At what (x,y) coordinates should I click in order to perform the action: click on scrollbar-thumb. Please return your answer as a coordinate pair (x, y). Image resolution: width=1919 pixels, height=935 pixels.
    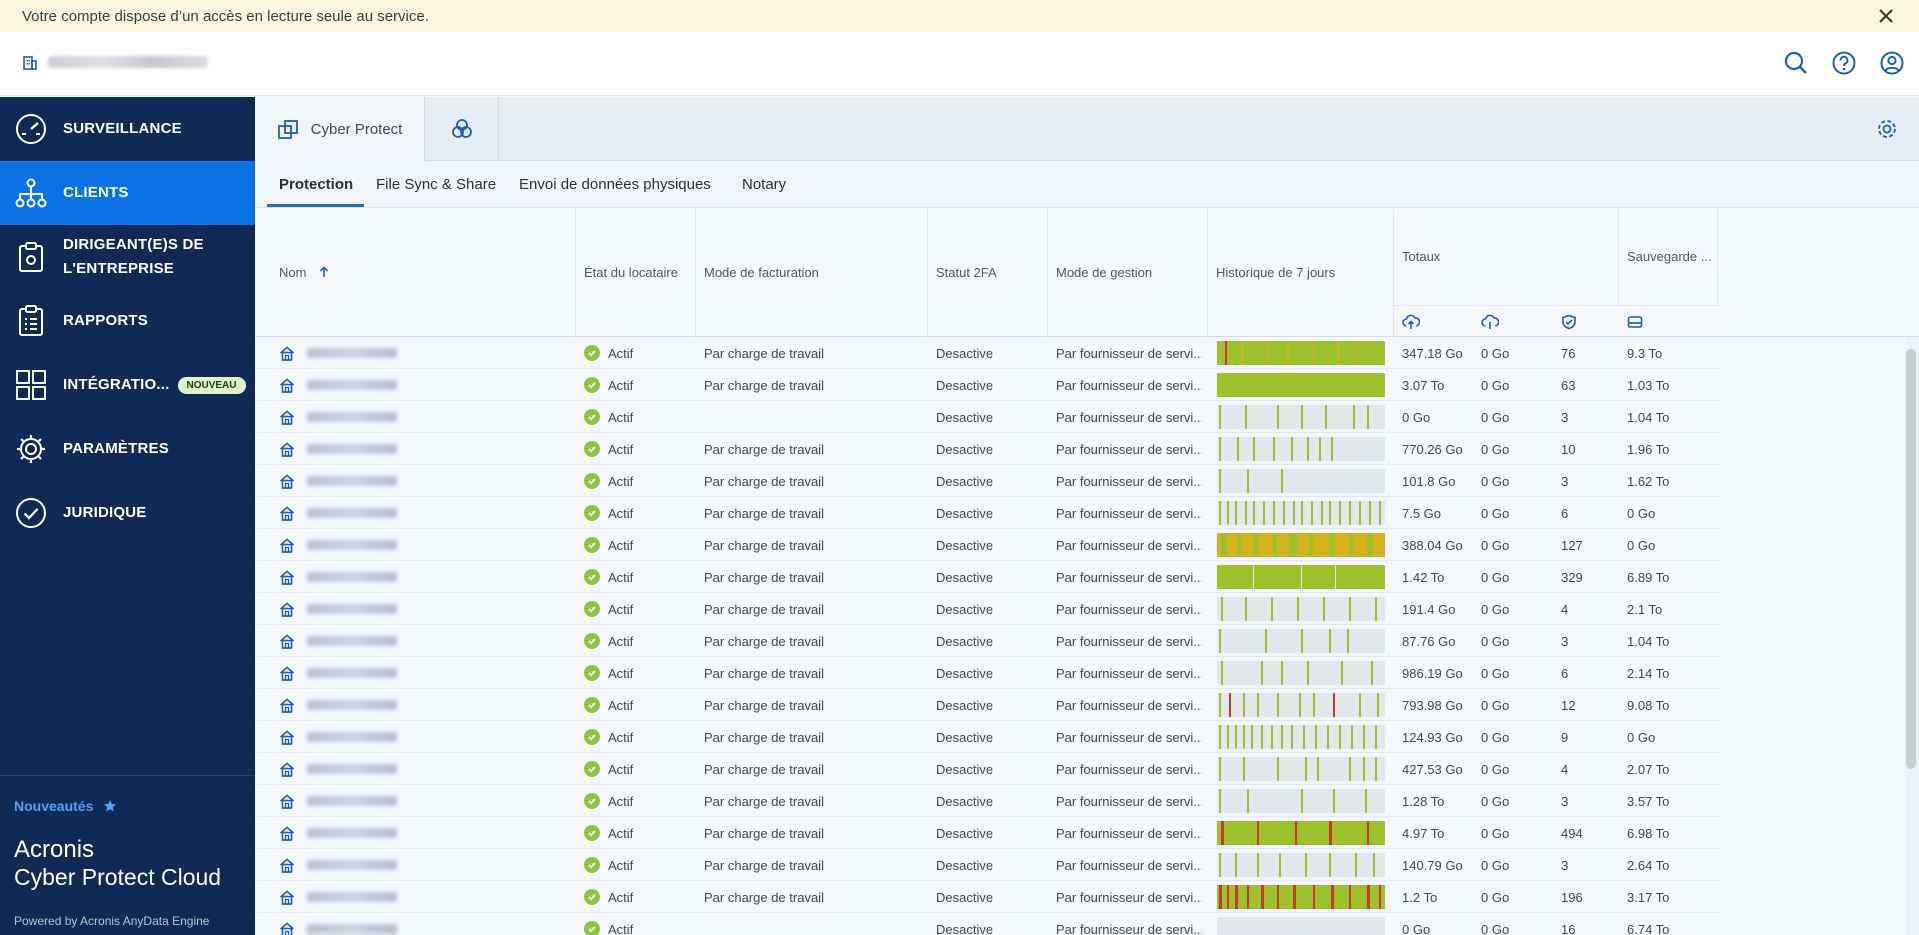
    Looking at the image, I should click on (1911, 559).